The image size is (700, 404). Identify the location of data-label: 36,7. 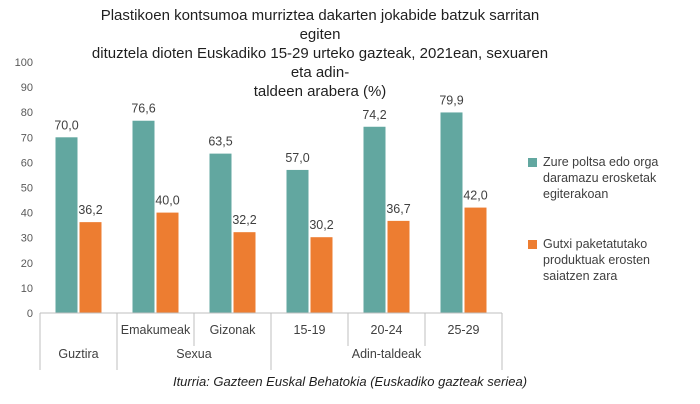
(398, 209).